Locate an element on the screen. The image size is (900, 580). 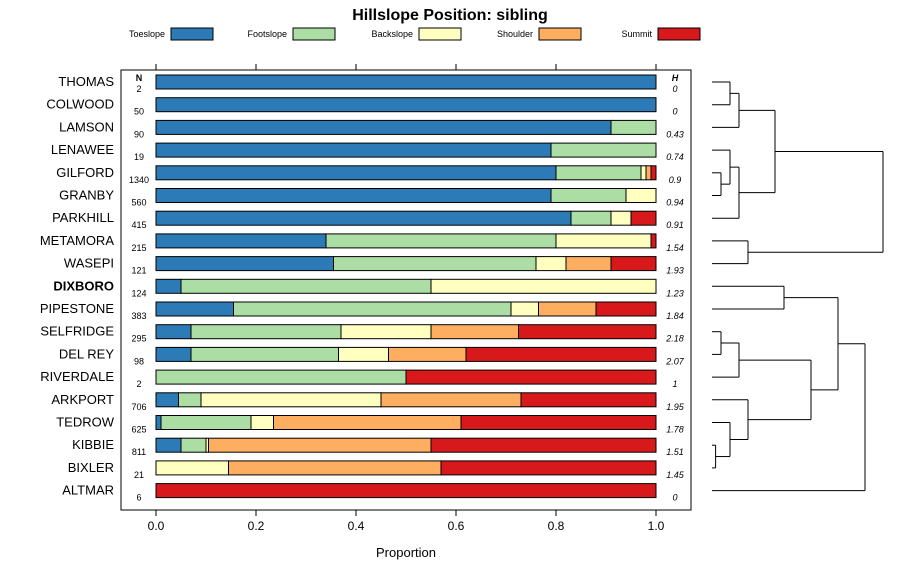
n-value: 50 is located at coordinates (139, 112).